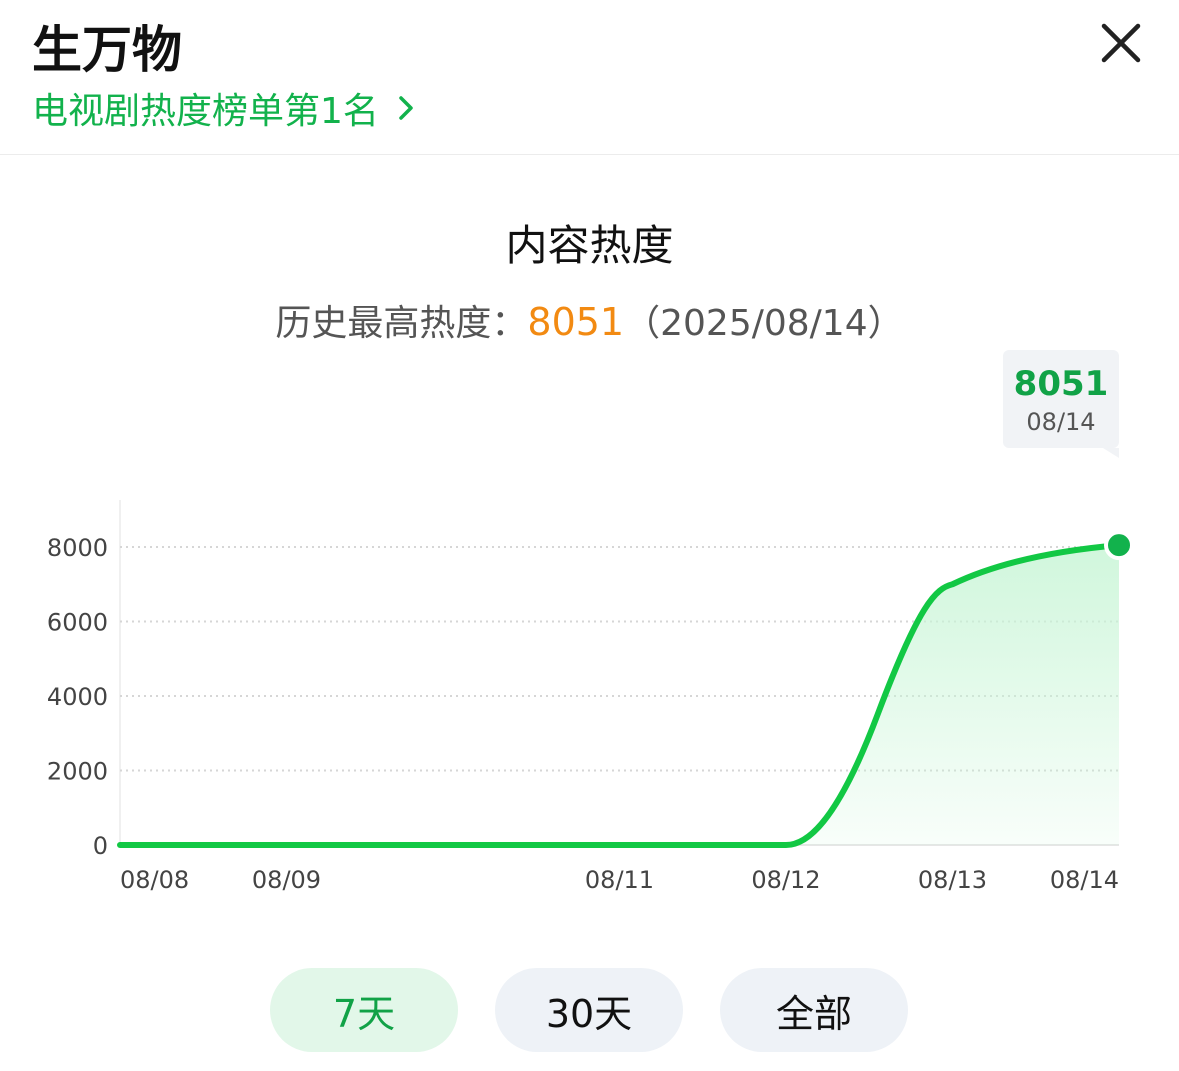 The width and height of the screenshot is (1179, 1071). What do you see at coordinates (589, 77) in the screenshot?
I see `popup-header: 生万物 电视剧热度榜单第1名` at bounding box center [589, 77].